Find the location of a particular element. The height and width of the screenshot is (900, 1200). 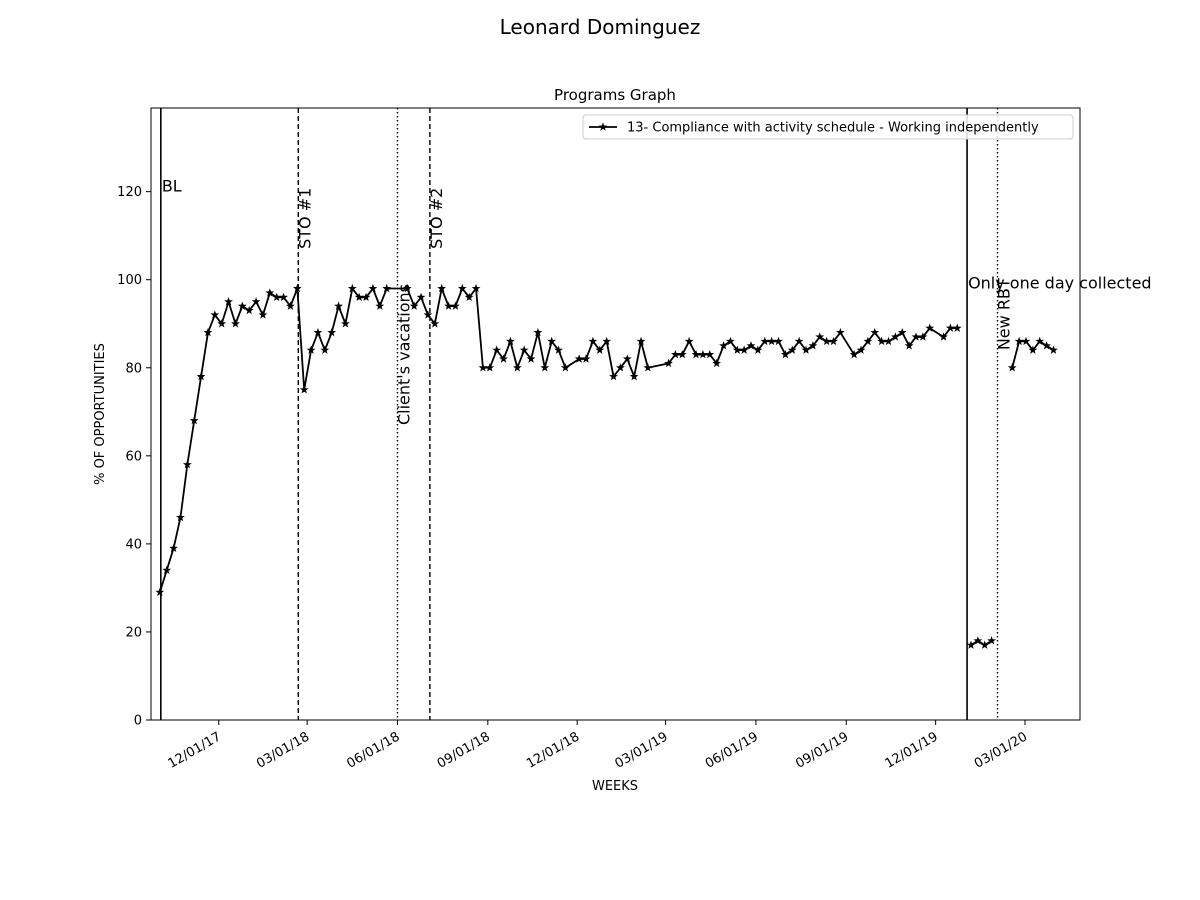

y-tick-label: 40 is located at coordinates (133, 544).